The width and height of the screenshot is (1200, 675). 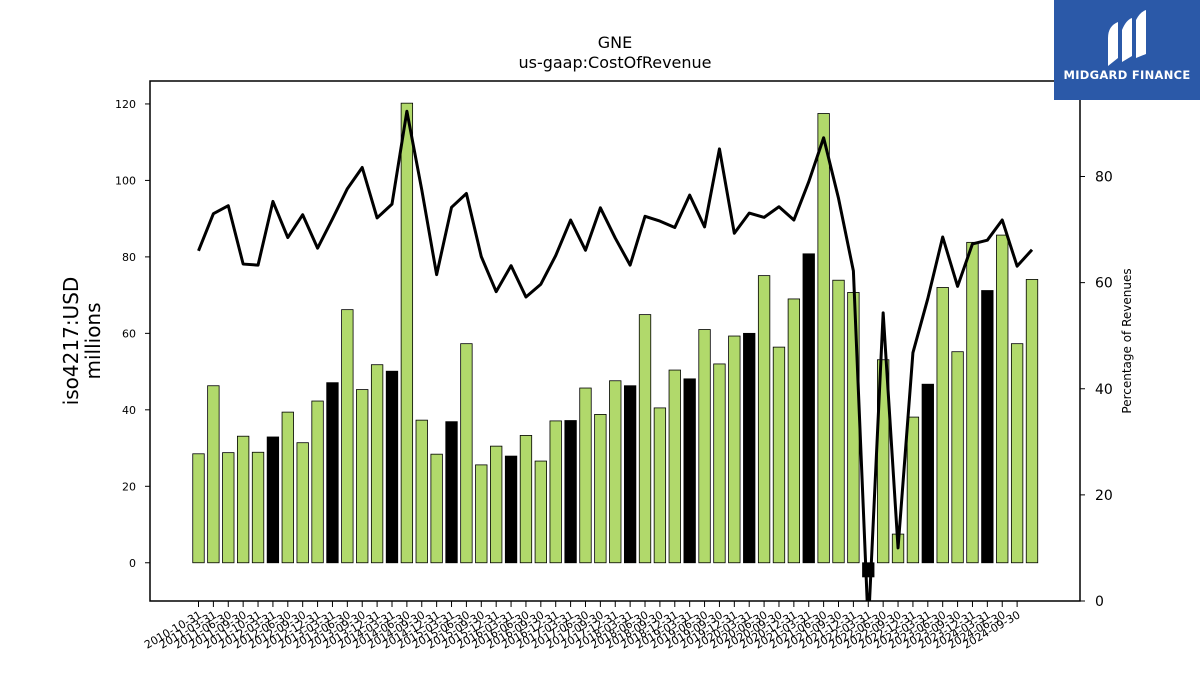 I want to click on y-axis-label: iso4217:USDmillions, so click(x=82, y=341).